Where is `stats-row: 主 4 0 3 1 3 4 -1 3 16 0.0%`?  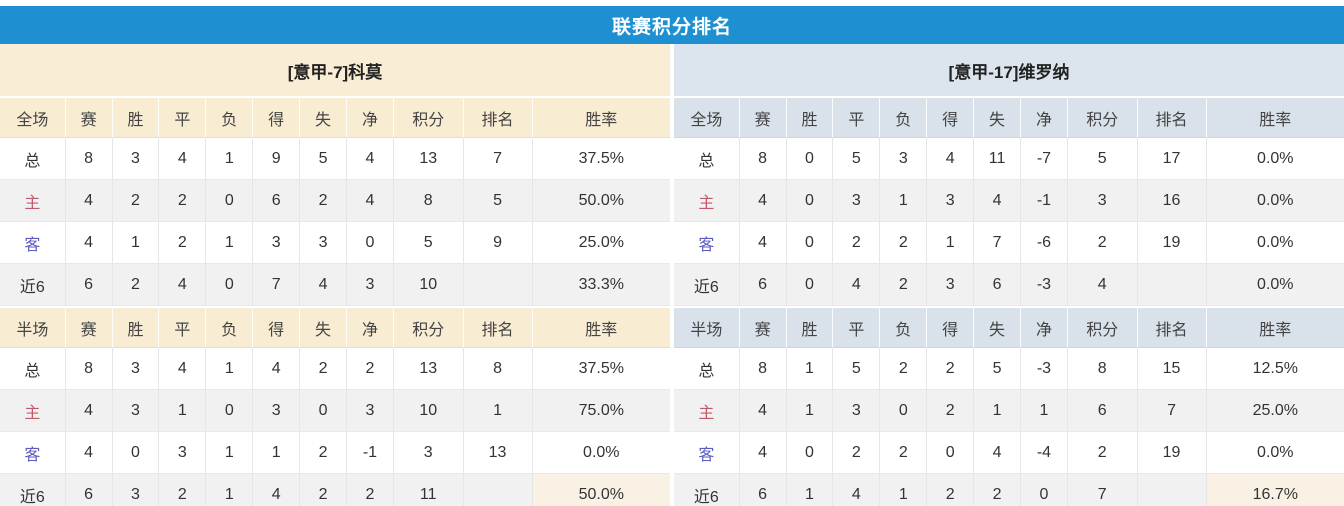 stats-row: 主 4 0 3 1 3 4 -1 3 16 0.0% is located at coordinates (1009, 201).